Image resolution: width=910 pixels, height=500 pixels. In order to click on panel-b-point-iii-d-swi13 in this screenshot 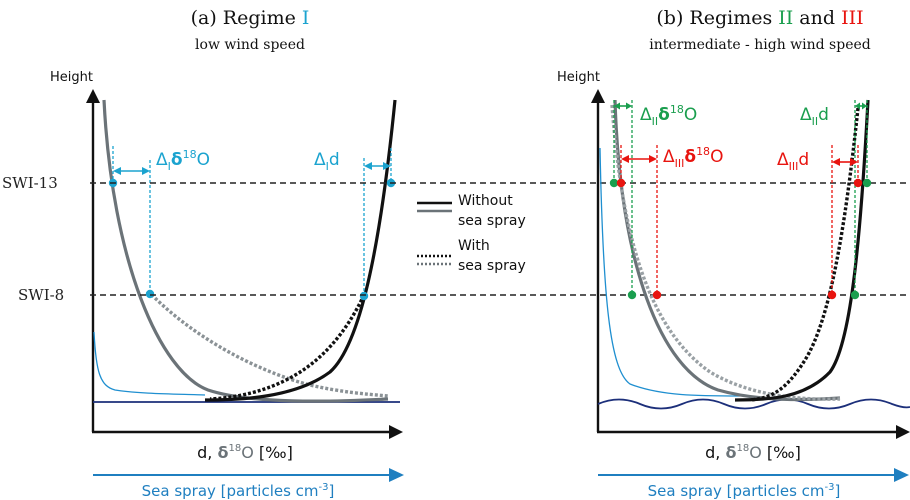, I will do `click(858, 183)`.